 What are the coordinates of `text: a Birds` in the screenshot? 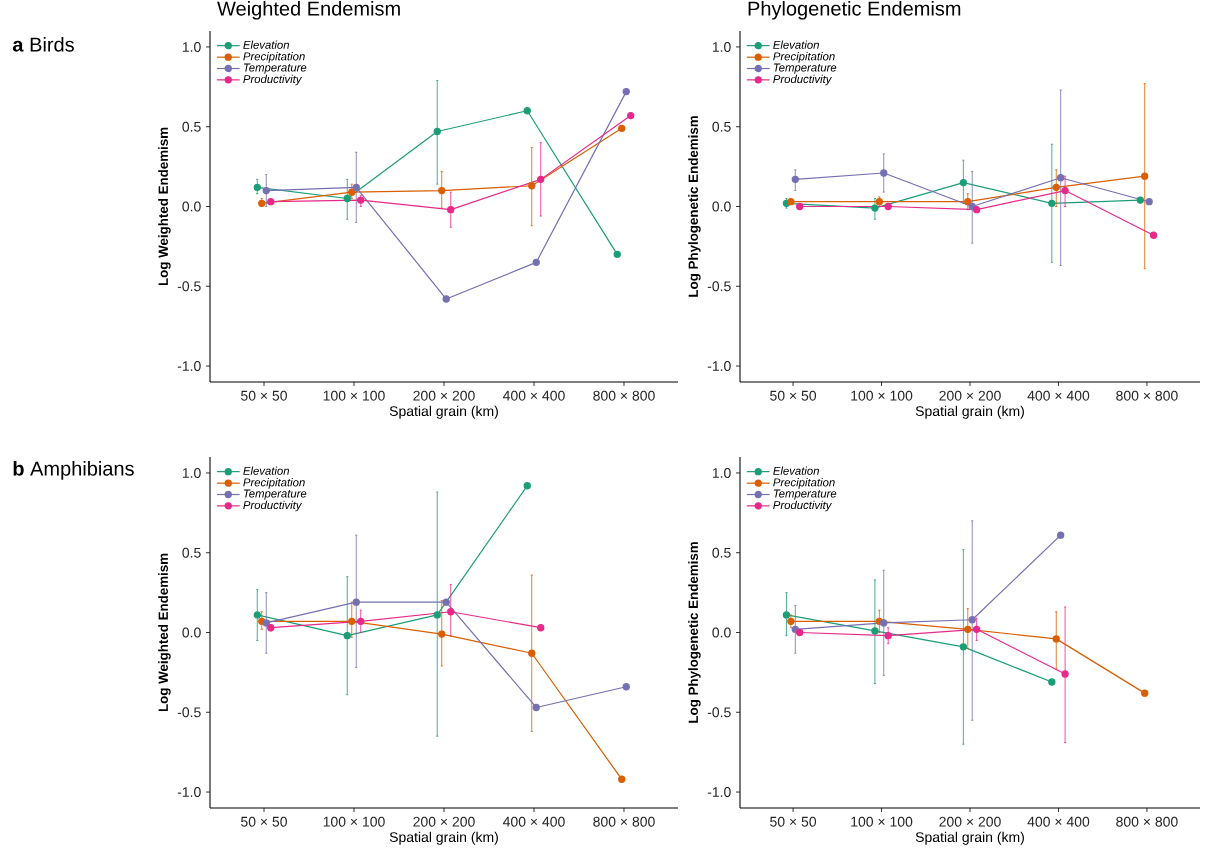 It's located at (43, 44).